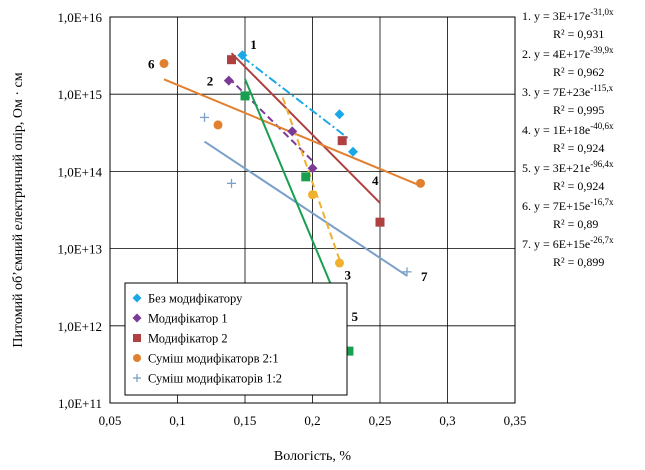  I want to click on equation-base: 3. y = 7E+23e, so click(556, 92).